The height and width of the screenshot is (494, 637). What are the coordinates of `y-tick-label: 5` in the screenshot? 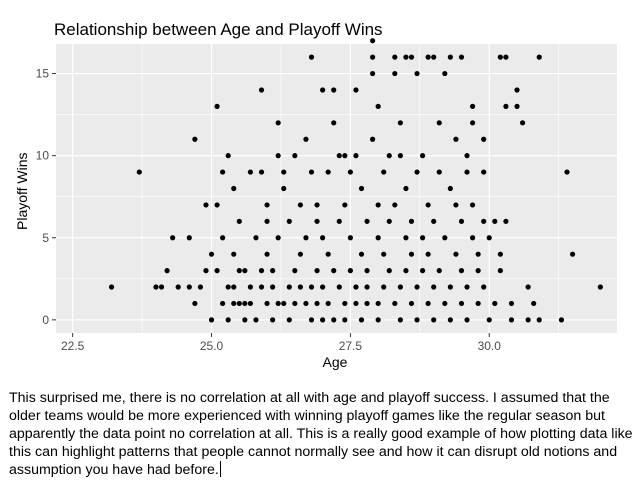 It's located at (45, 238).